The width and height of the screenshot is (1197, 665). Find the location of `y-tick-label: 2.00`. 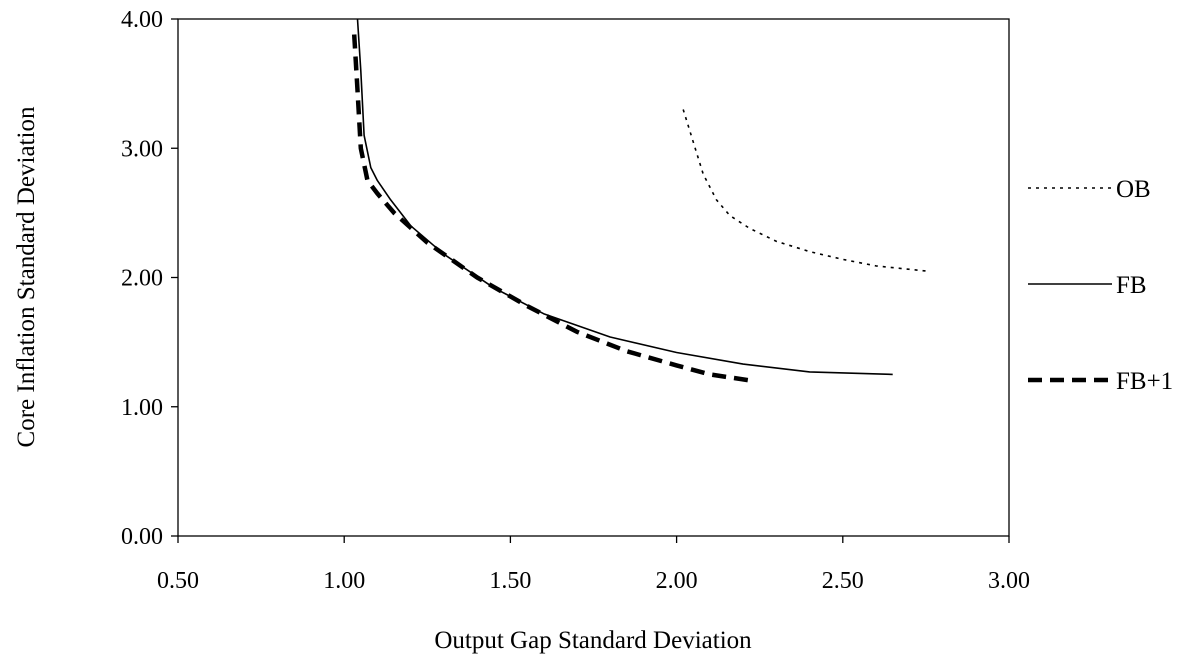

y-tick-label: 2.00 is located at coordinates (142, 279).